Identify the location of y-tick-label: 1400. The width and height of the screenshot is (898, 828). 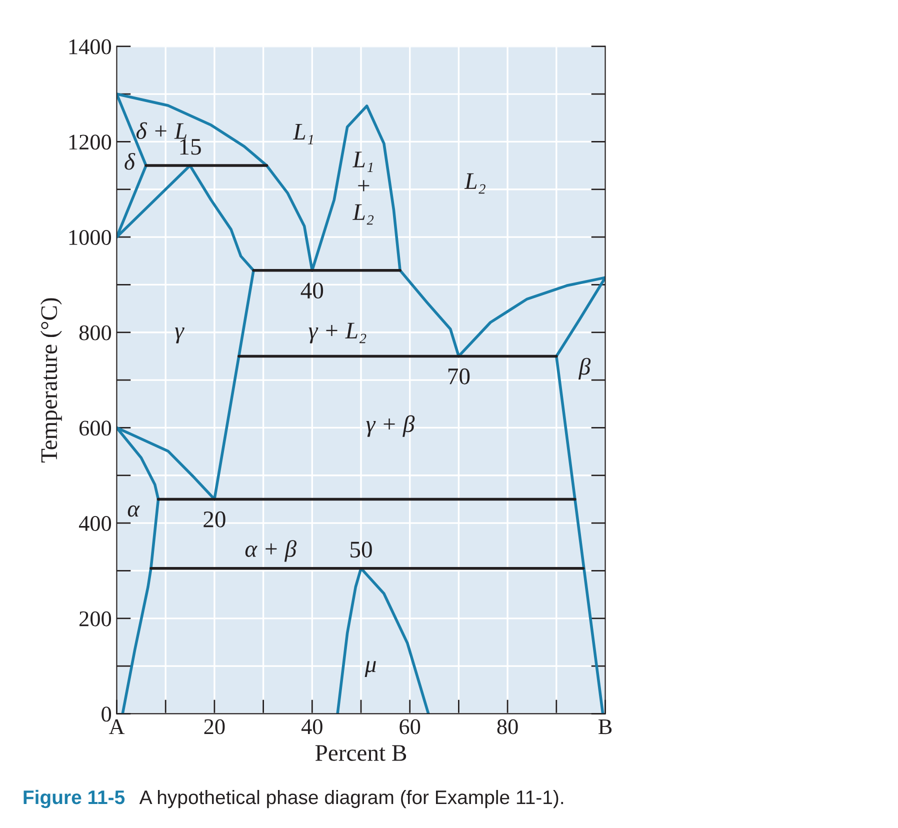
(90, 46).